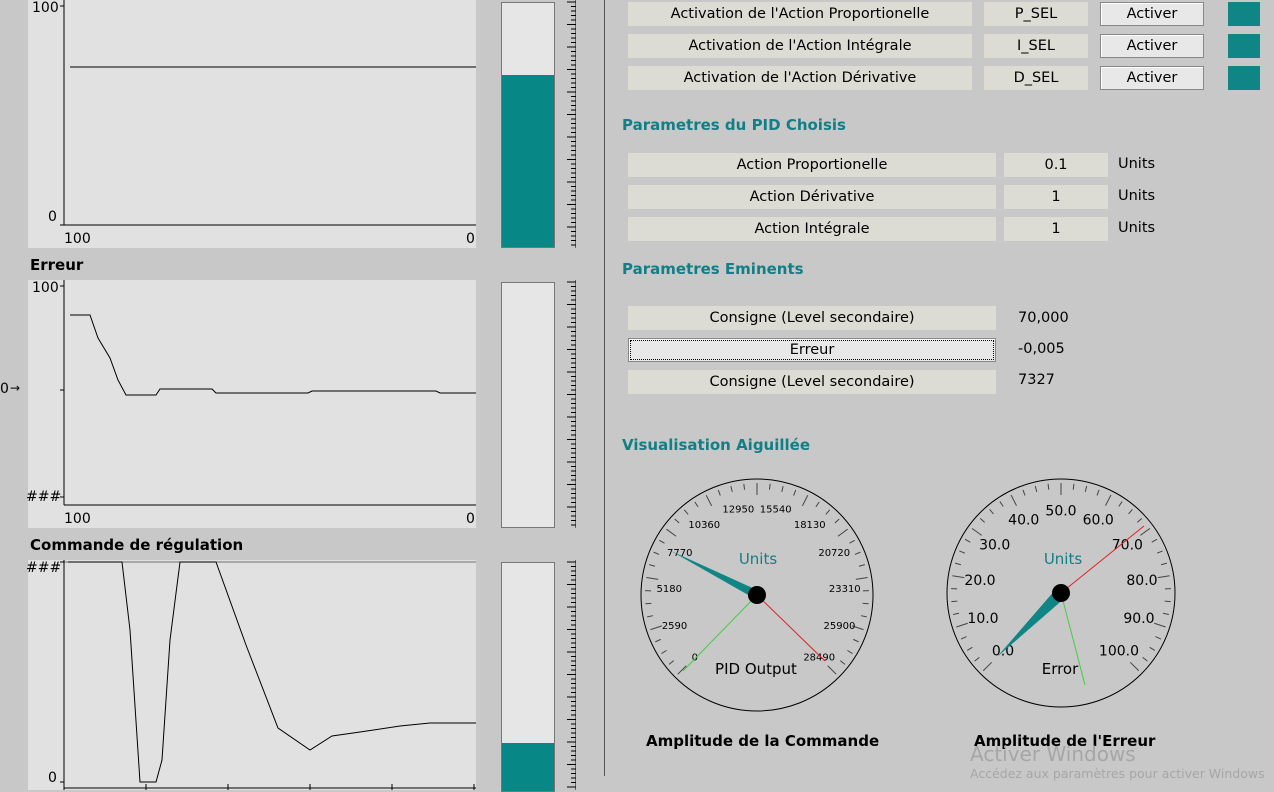 The width and height of the screenshot is (1274, 792). Describe the element at coordinates (569, 675) in the screenshot. I see `tank3-scale` at that location.